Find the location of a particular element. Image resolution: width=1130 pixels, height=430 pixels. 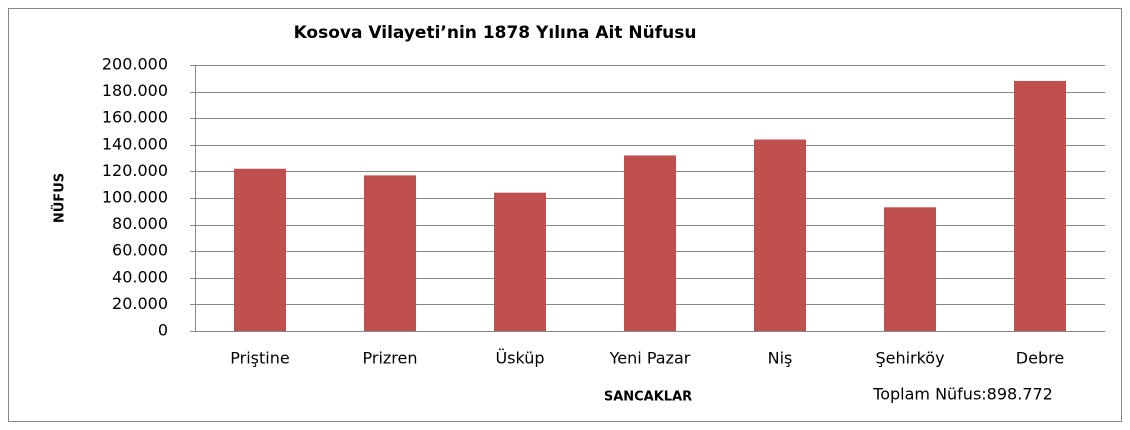

x-tick-label: Prizren is located at coordinates (390, 358).